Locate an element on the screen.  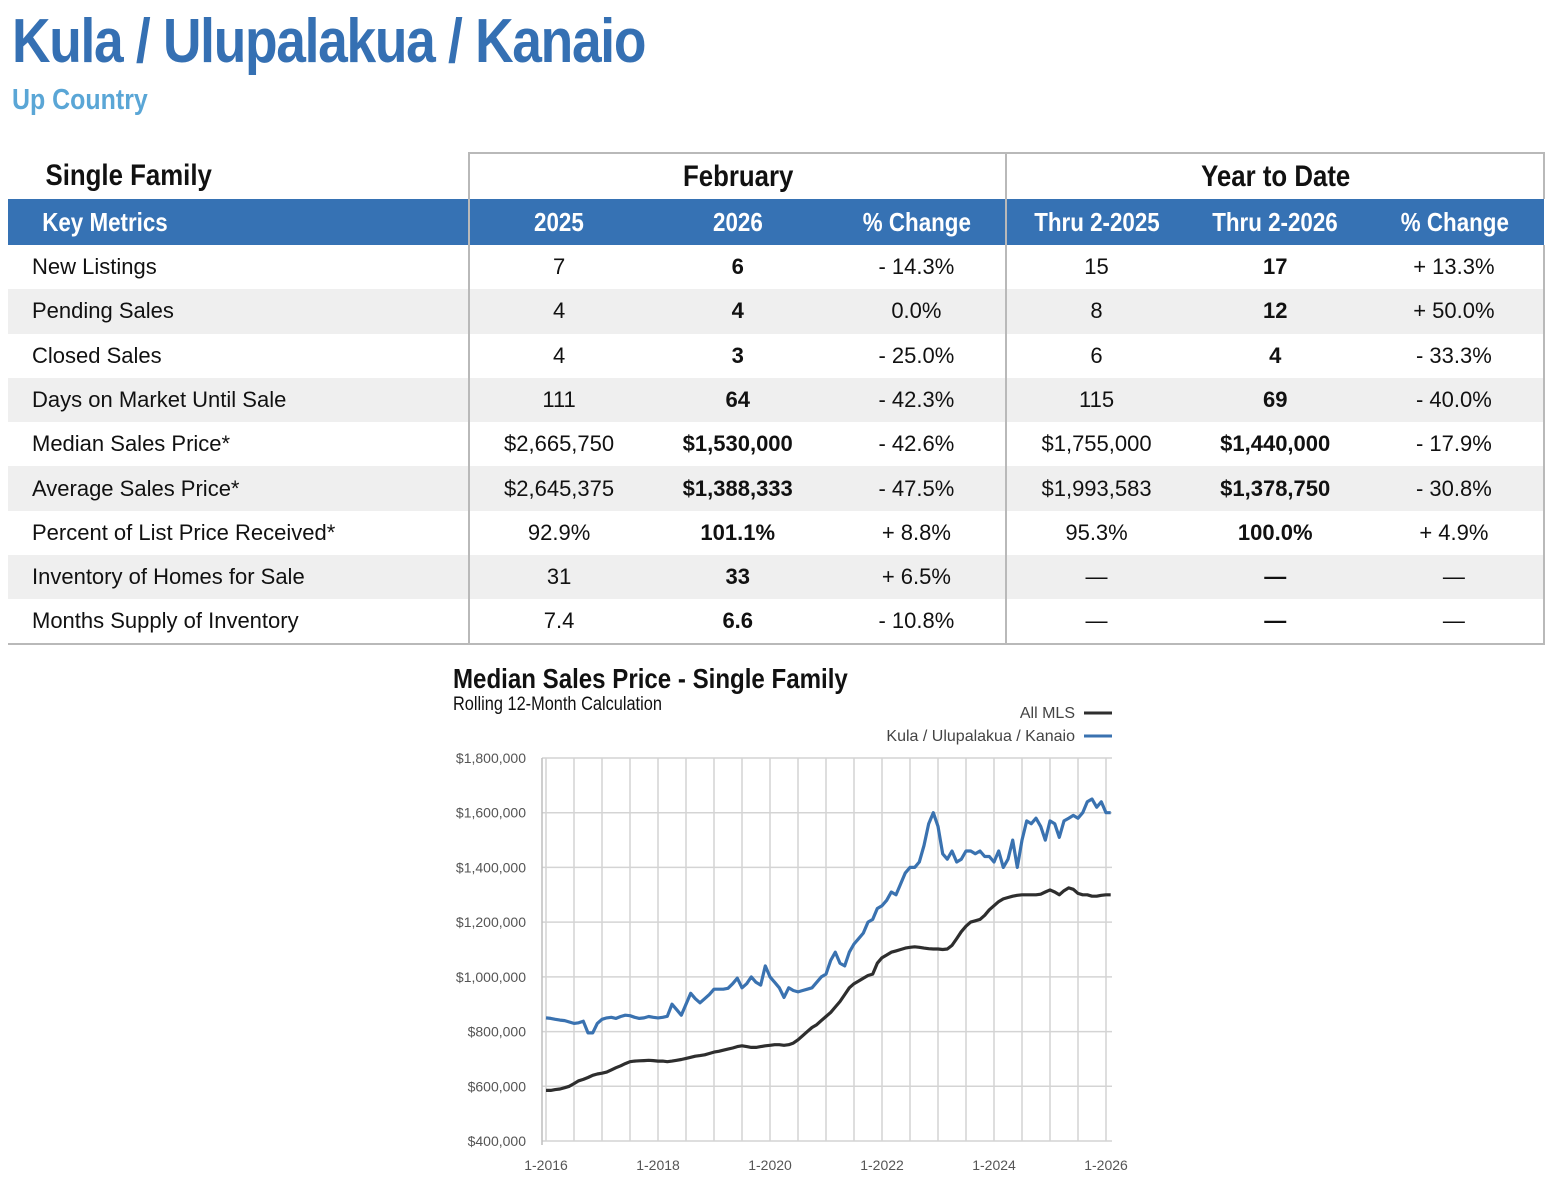
metric-label: Percent of List Price Received* is located at coordinates (184, 532).